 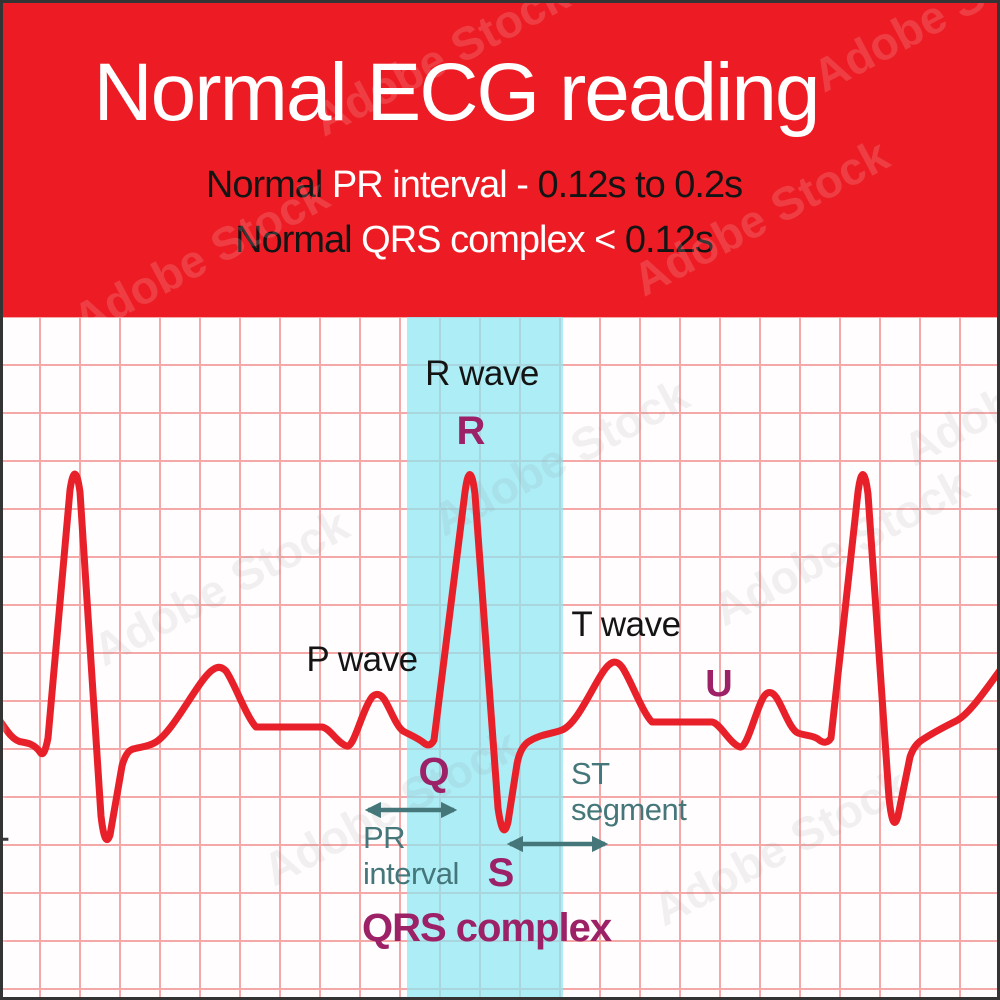 What do you see at coordinates (493, 240) in the screenshot?
I see `qrs-note-highlight: QRS complex <` at bounding box center [493, 240].